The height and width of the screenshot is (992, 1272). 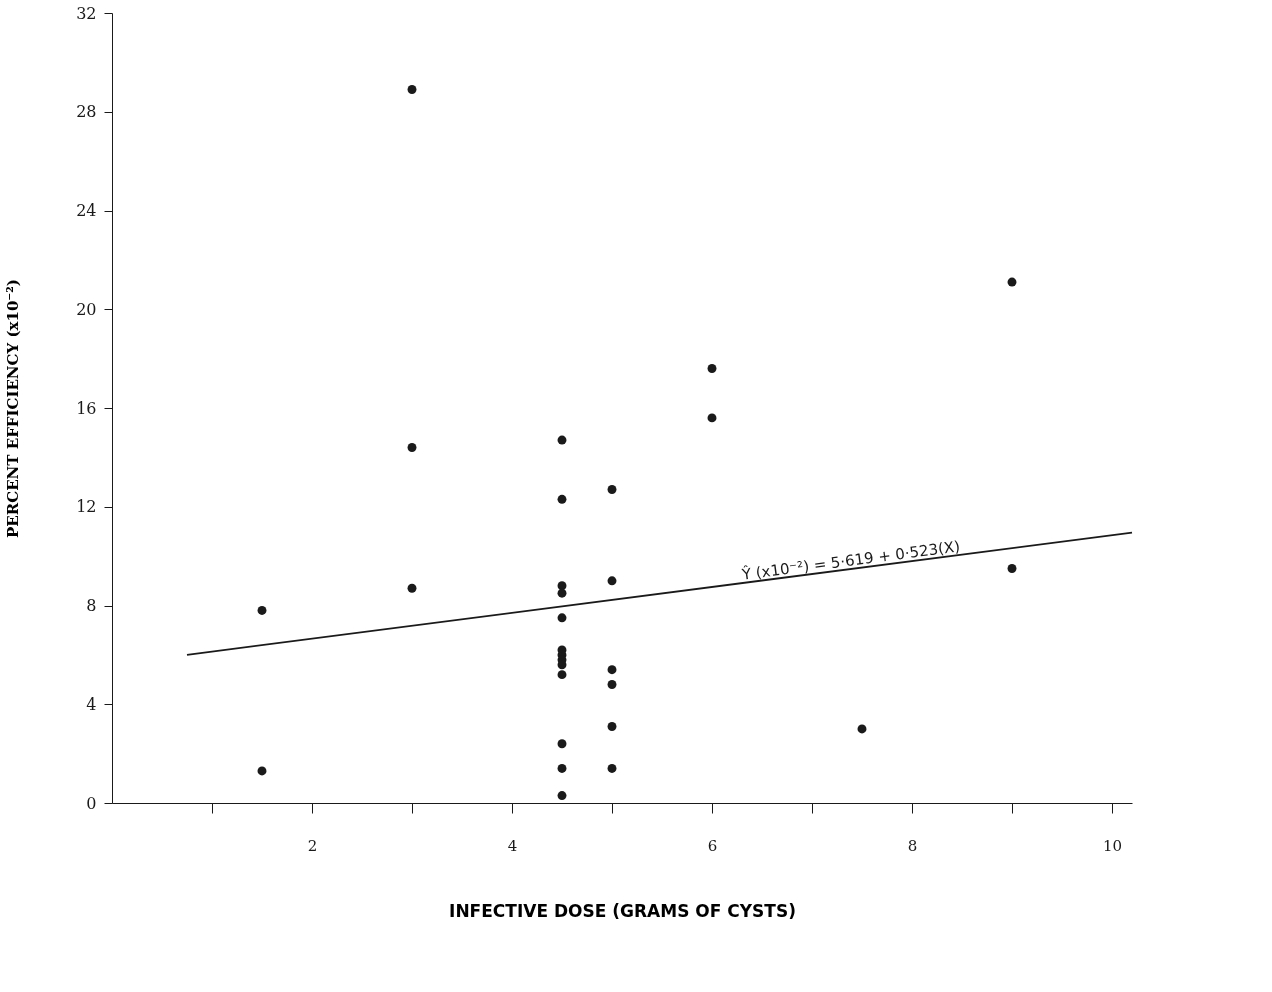 I want to click on y-tick-label: 0, so click(x=91, y=803).